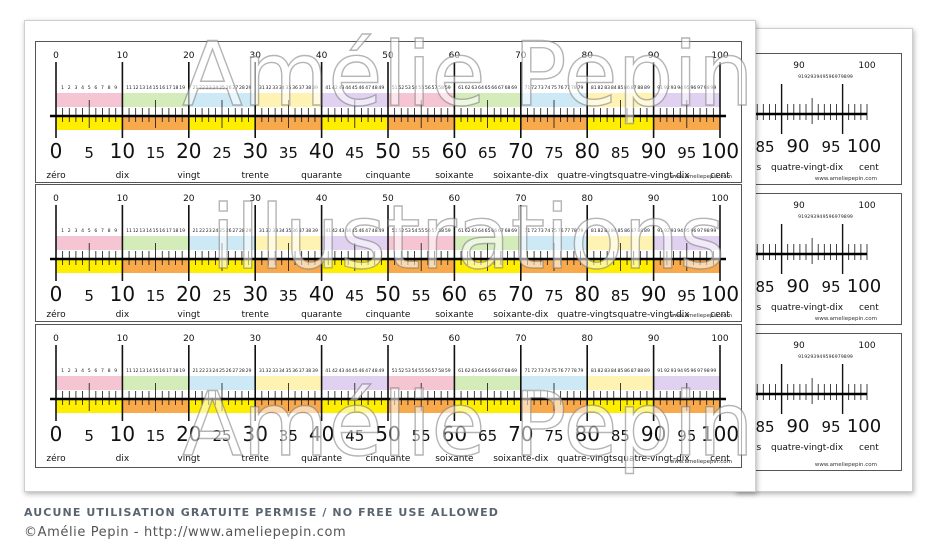 This screenshot has width=936, height=550. Describe the element at coordinates (254, 434) in the screenshot. I see `five-label: 30` at that location.